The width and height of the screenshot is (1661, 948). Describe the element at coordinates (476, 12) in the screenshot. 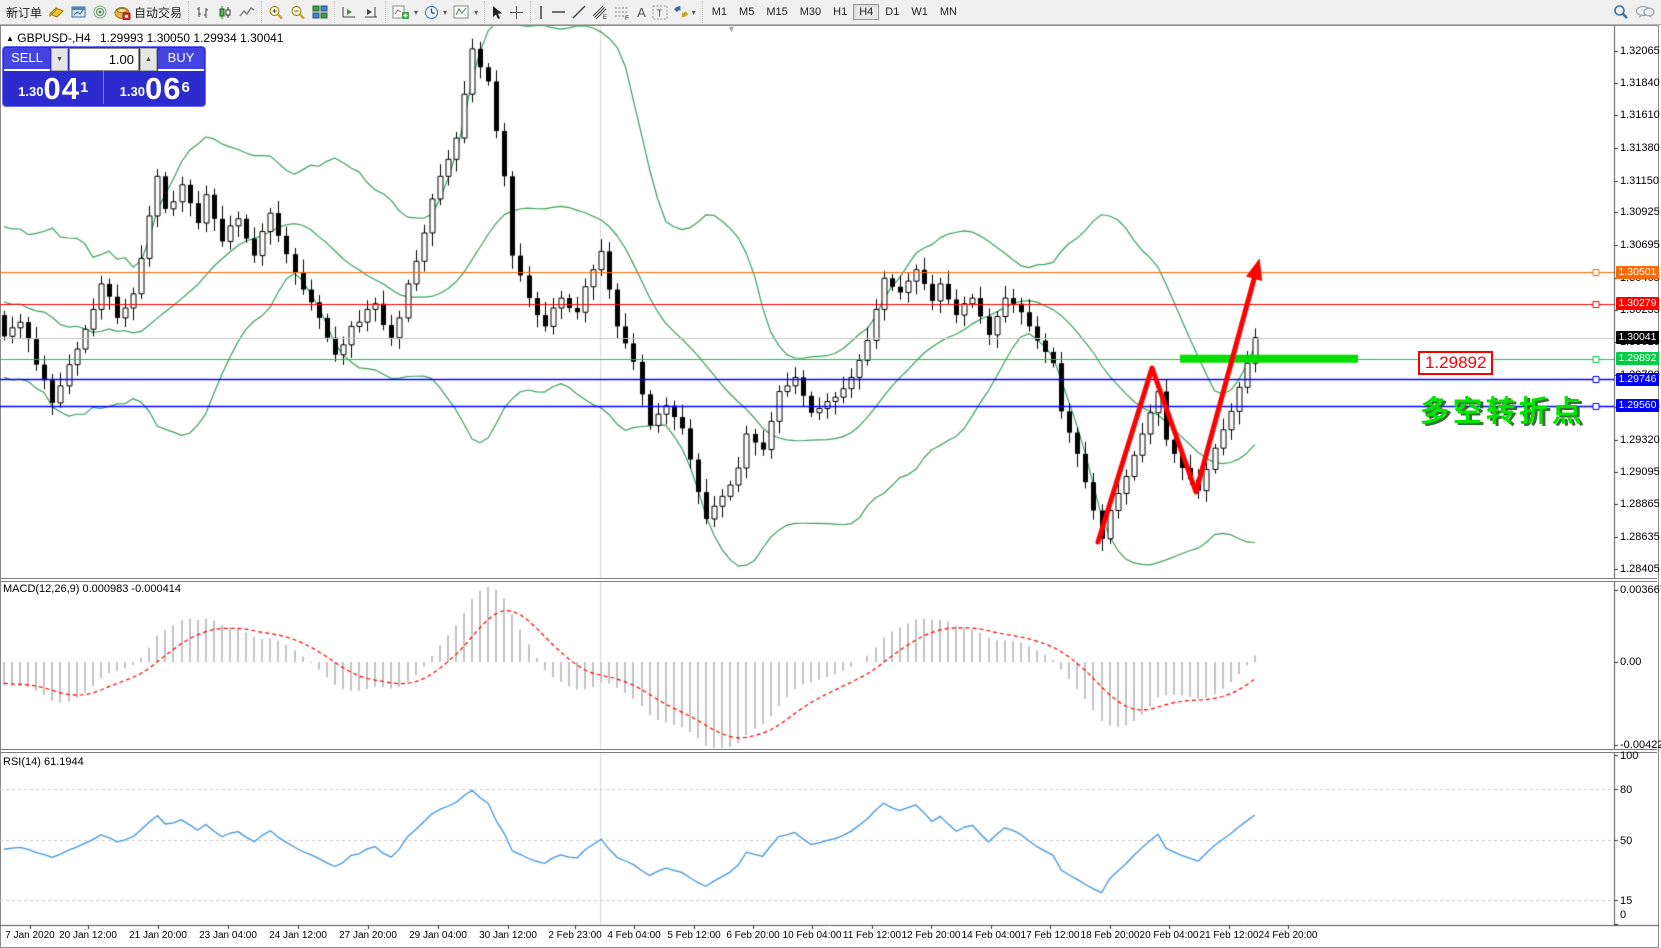

I see `templates-caret-icon: ▾` at that location.